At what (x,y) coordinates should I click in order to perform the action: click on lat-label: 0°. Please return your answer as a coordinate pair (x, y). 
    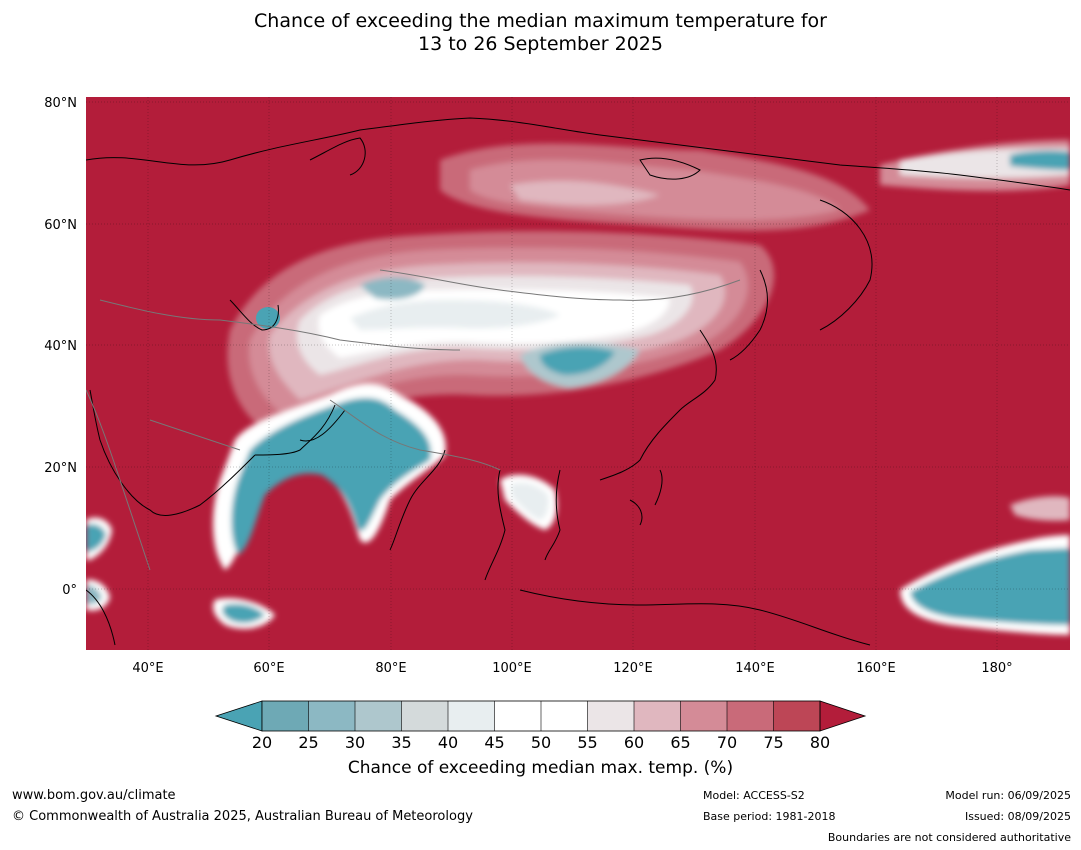
    Looking at the image, I should click on (69, 590).